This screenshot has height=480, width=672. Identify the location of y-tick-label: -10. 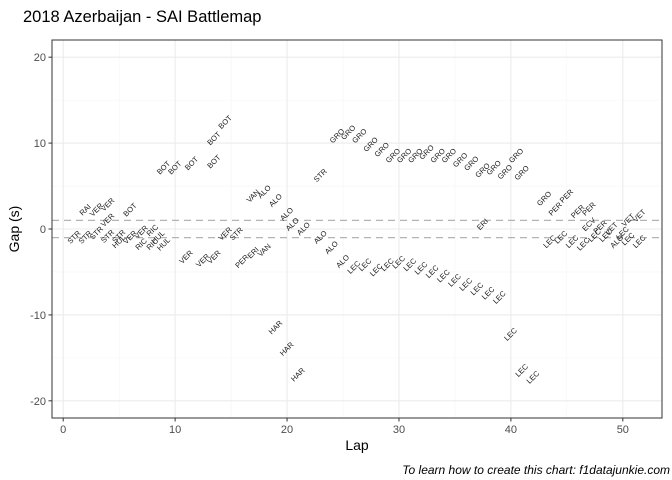
(38, 316).